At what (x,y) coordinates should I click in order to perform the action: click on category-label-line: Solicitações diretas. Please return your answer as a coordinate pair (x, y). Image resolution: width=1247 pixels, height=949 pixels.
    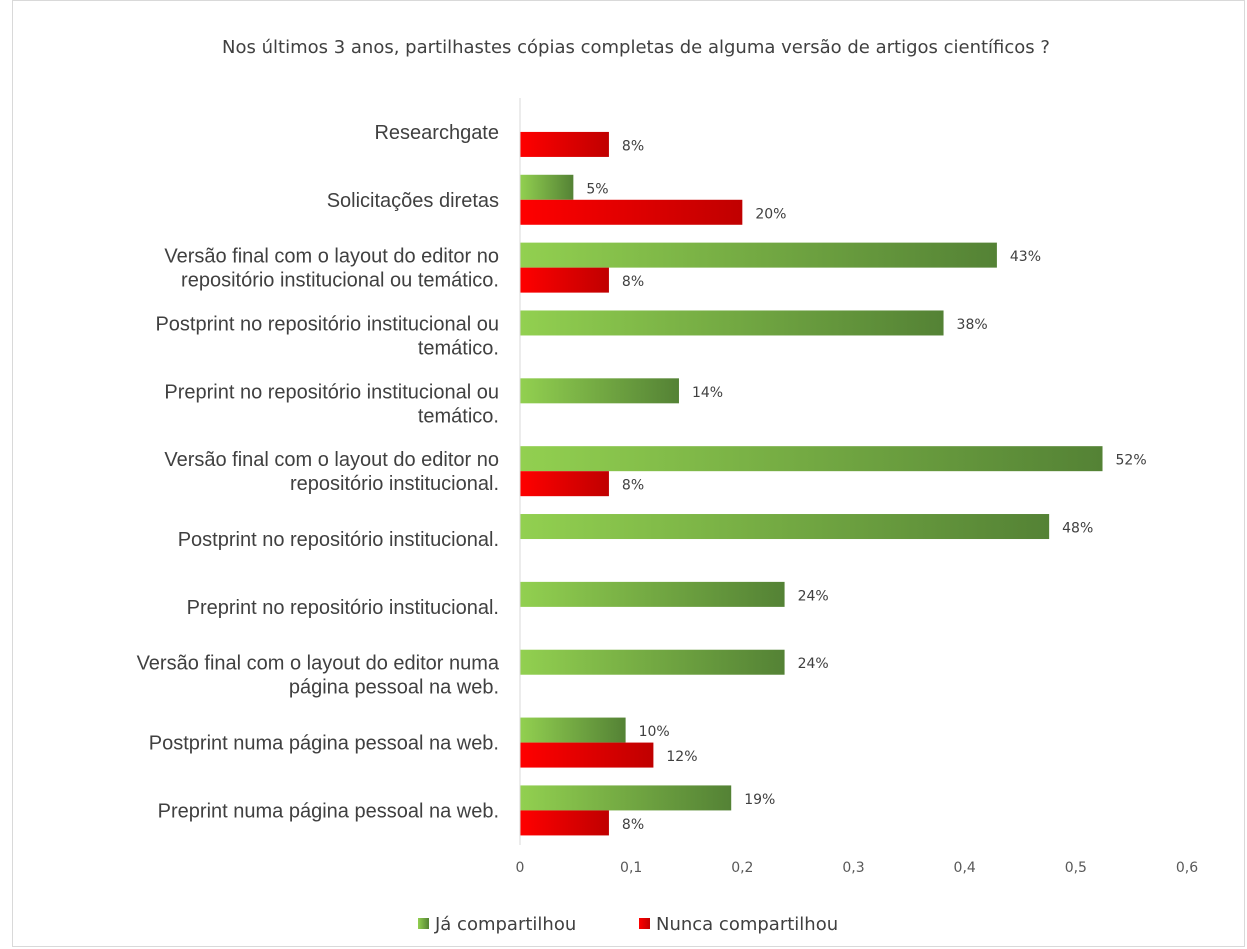
    Looking at the image, I should click on (413, 201).